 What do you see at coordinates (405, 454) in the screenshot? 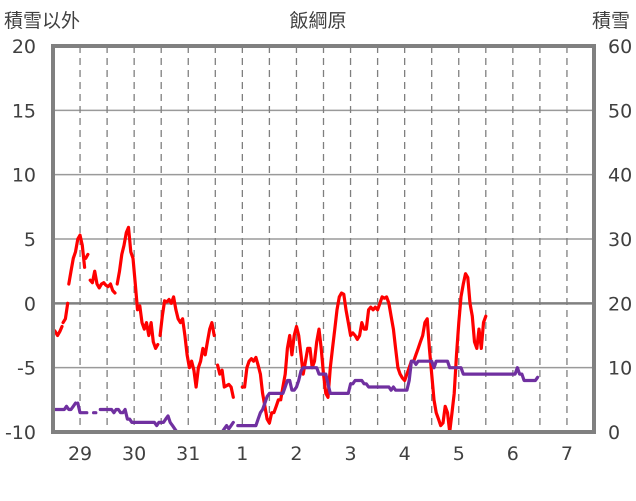
I see `x-tick-label: 4` at bounding box center [405, 454].